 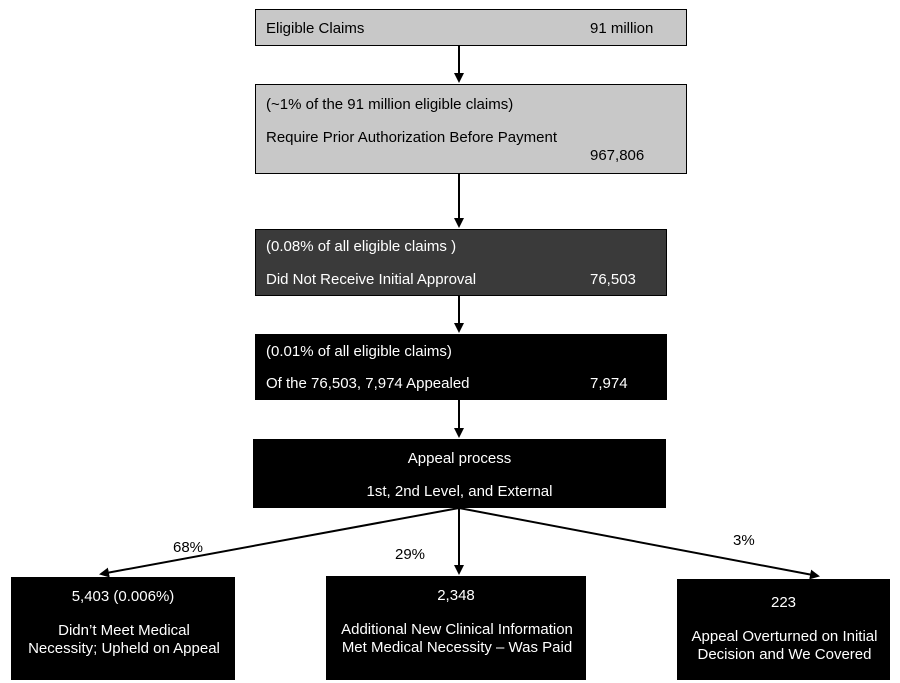 What do you see at coordinates (621, 29) in the screenshot?
I see `eligible-claims-value: 91 million` at bounding box center [621, 29].